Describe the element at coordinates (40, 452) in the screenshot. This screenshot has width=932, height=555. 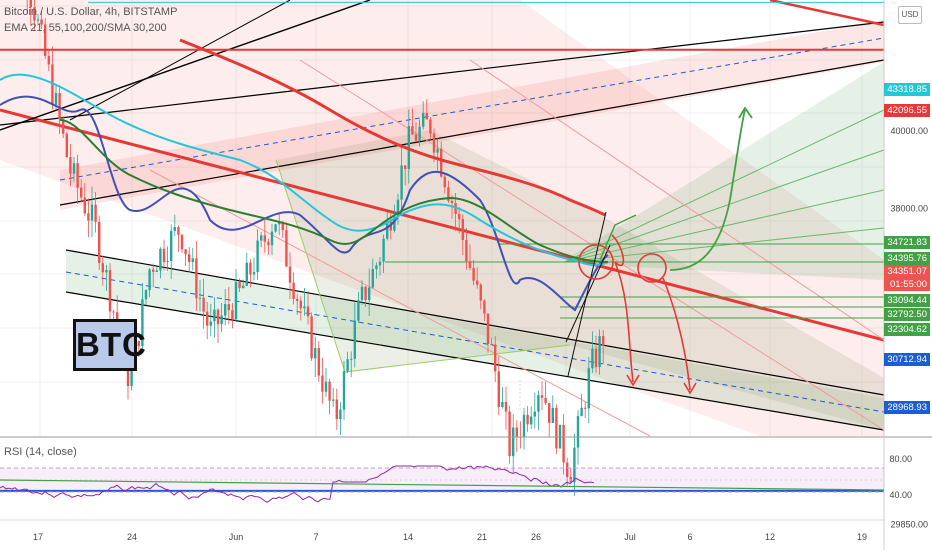
I see `rsi-title: RSI (14, close)` at that location.